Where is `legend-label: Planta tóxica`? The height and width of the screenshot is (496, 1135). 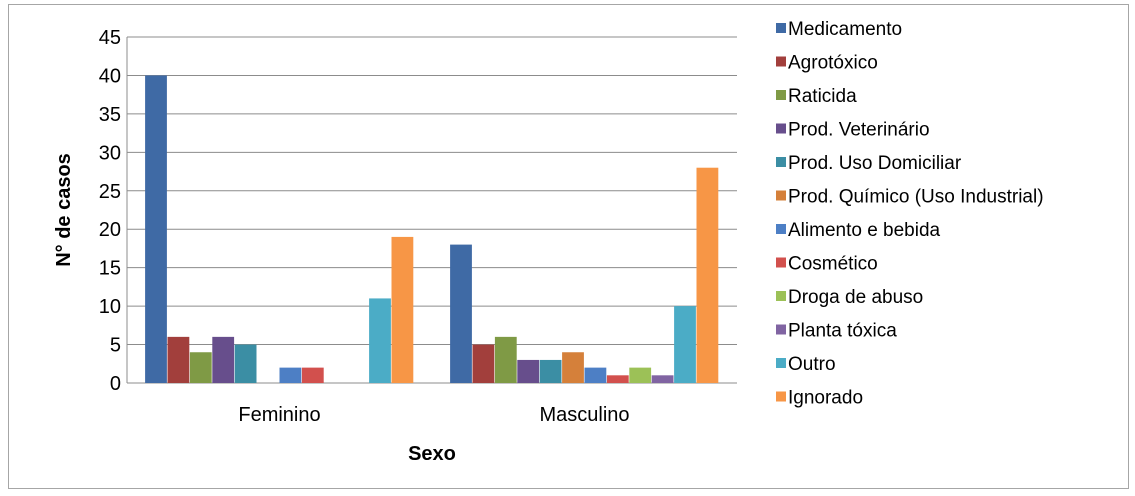 legend-label: Planta tóxica is located at coordinates (842, 331).